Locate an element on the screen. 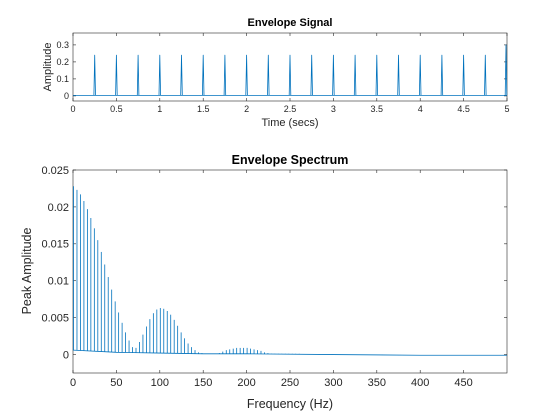 The width and height of the screenshot is (560, 420). x-tick-label: 2.5 is located at coordinates (290, 109).